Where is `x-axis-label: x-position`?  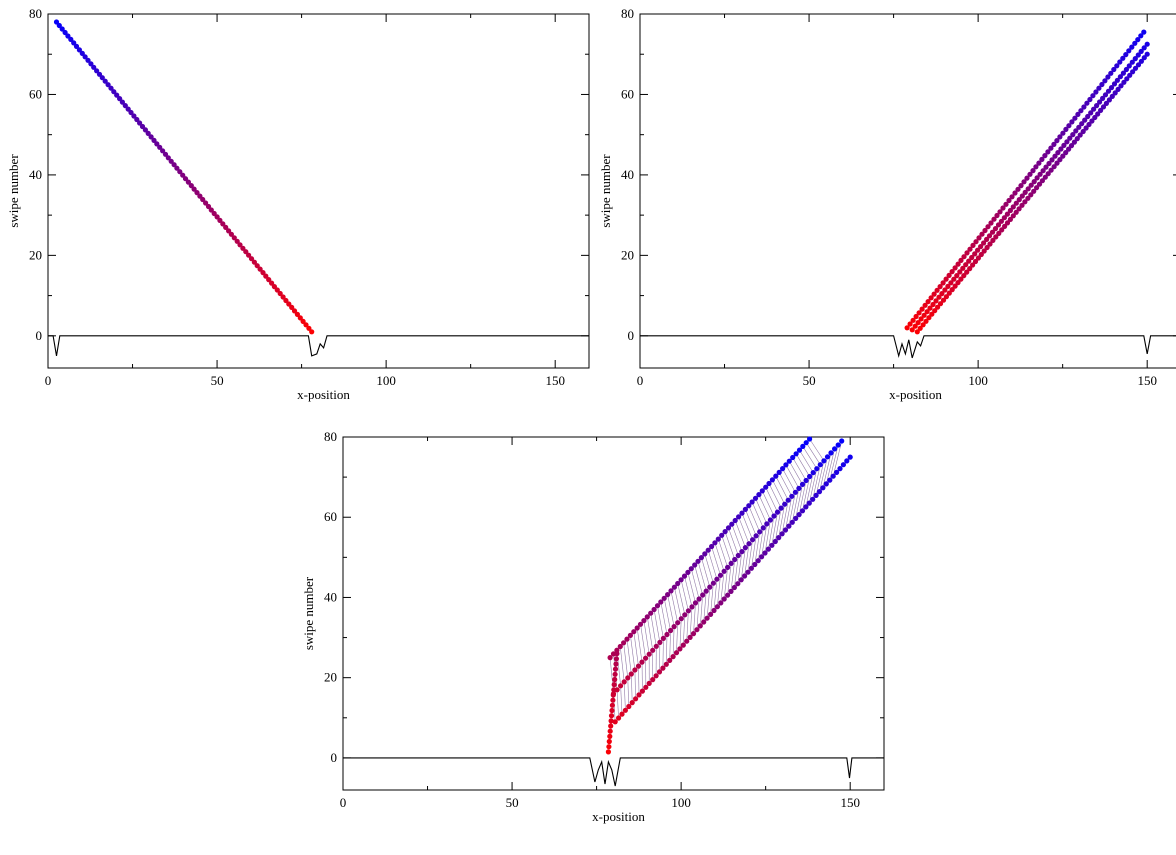 x-axis-label: x-position is located at coordinates (618, 816).